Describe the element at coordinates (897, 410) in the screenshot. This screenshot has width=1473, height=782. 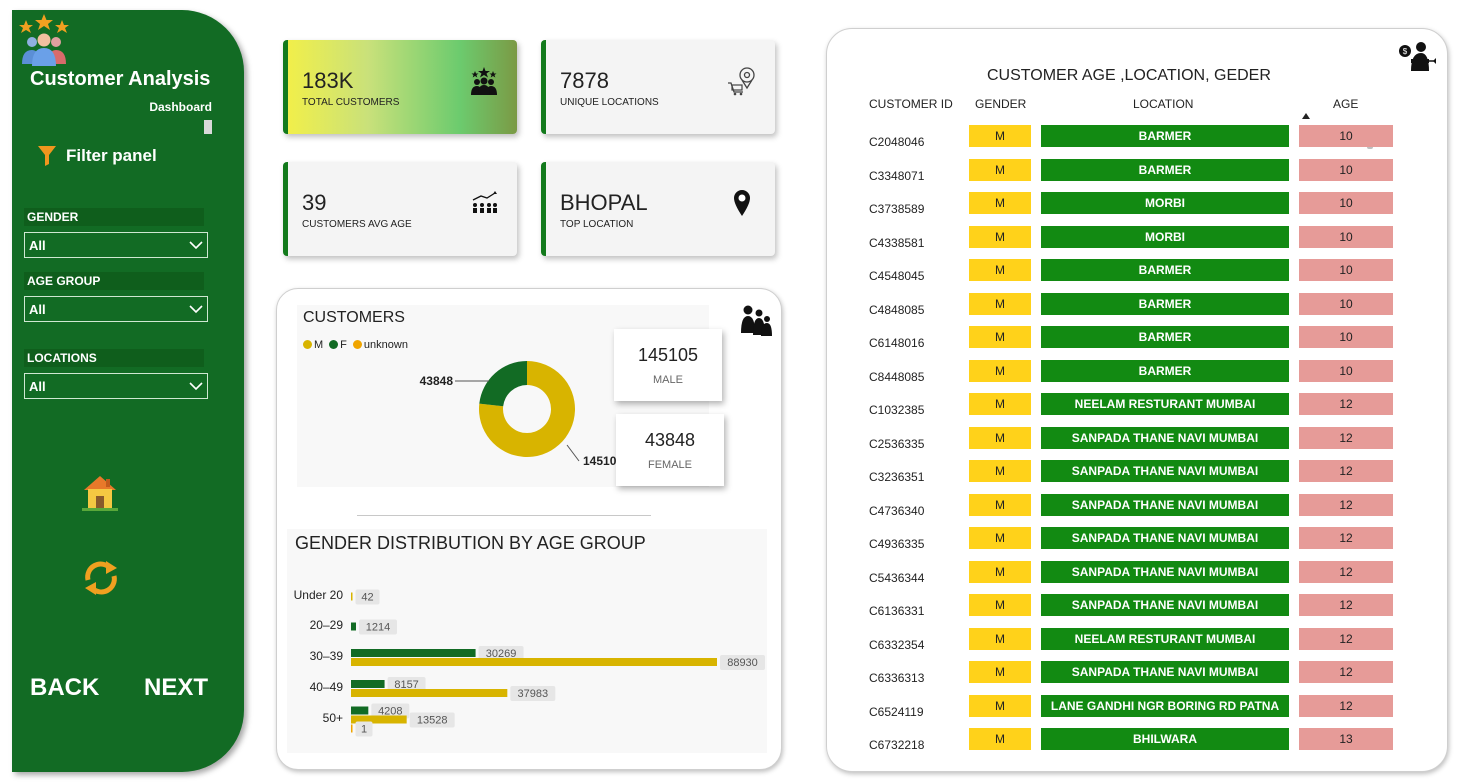
I see `cell-customer-id: C1032385` at that location.